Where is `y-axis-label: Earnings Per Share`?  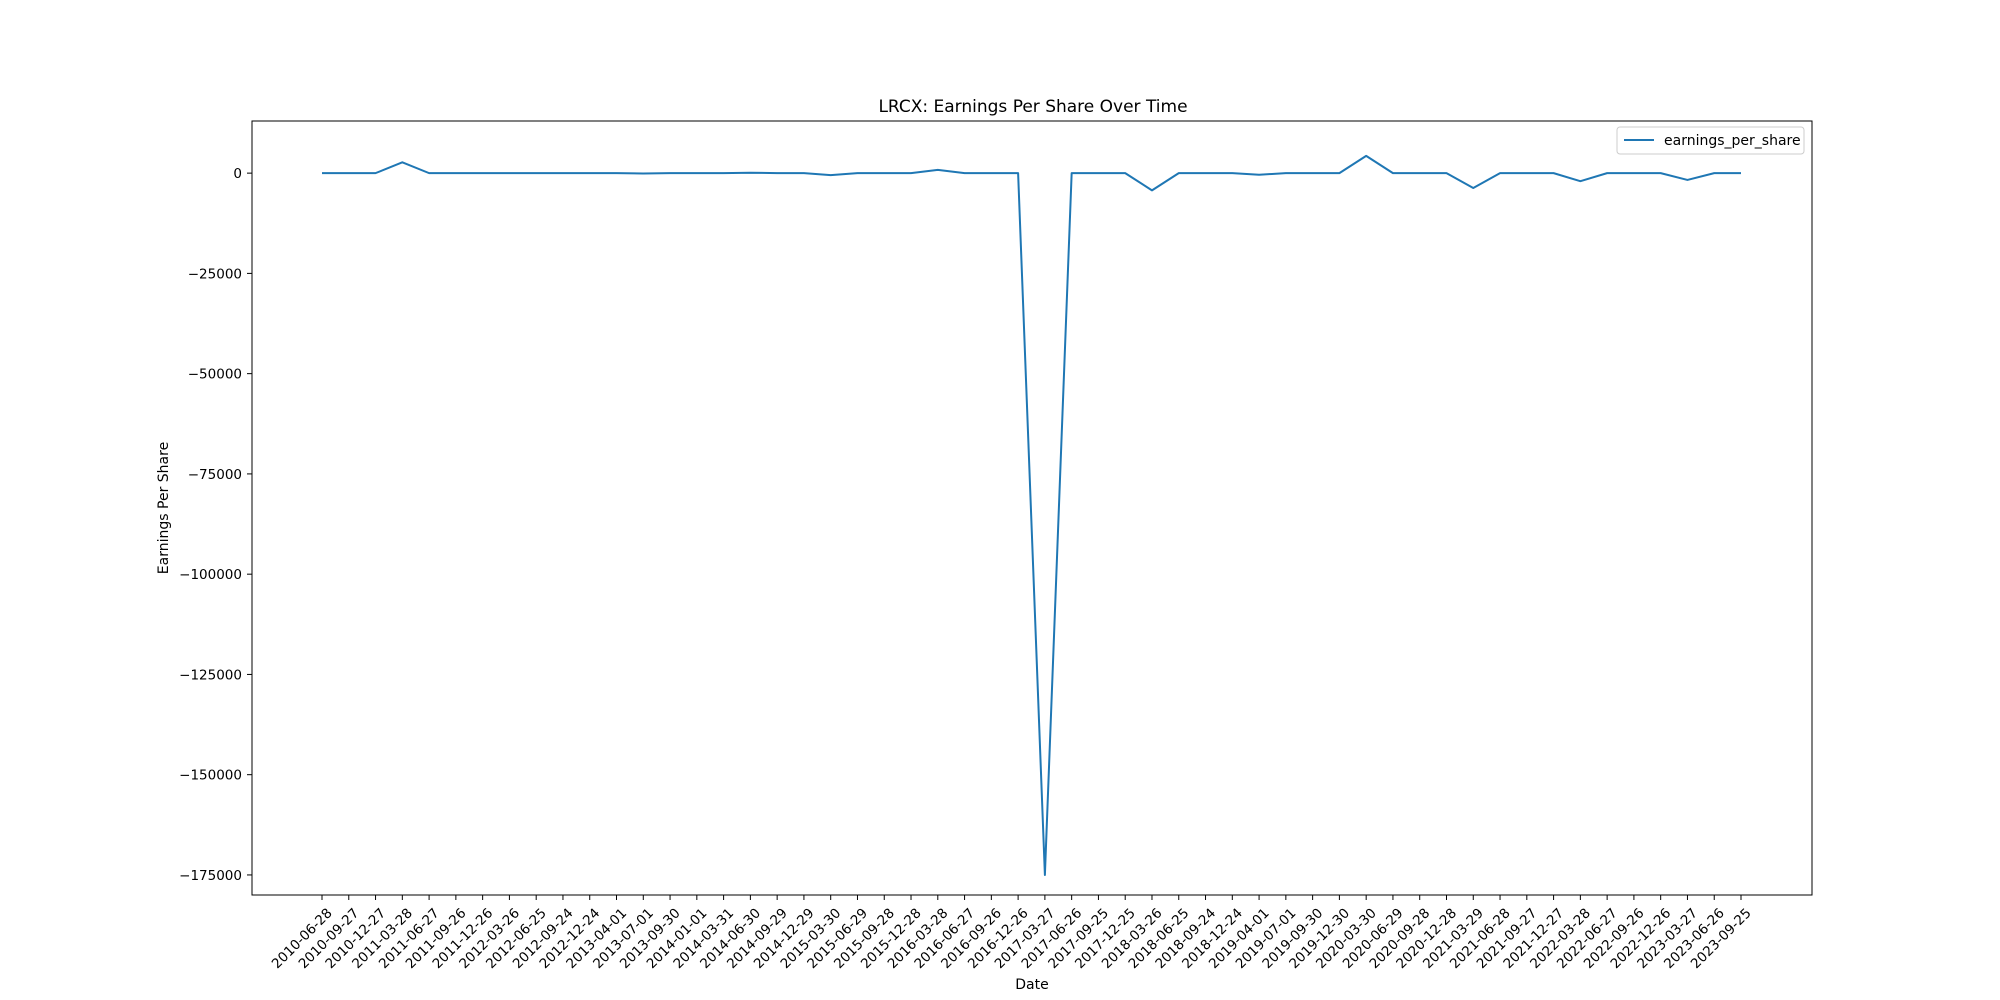 y-axis-label: Earnings Per Share is located at coordinates (164, 508).